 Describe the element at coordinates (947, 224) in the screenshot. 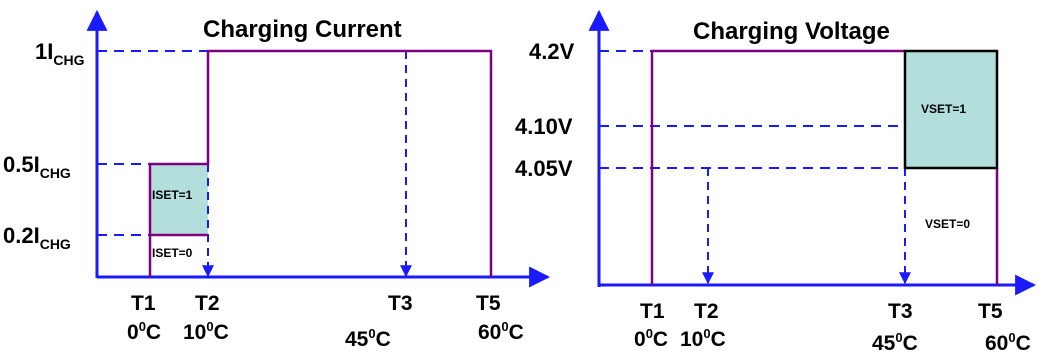

I see `vset0-label: VSET=0` at that location.